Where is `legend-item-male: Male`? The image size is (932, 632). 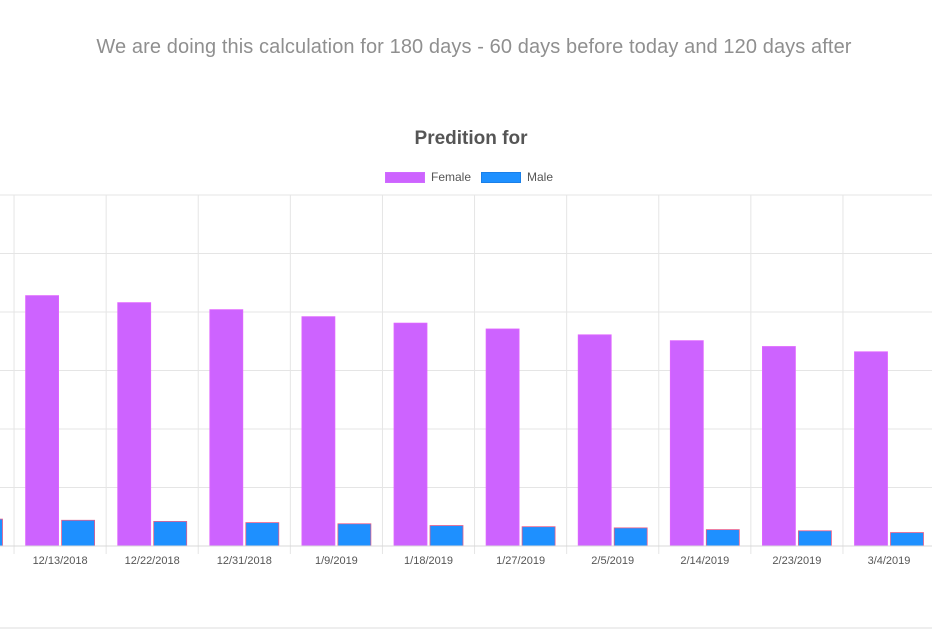 legend-item-male: Male is located at coordinates (517, 177).